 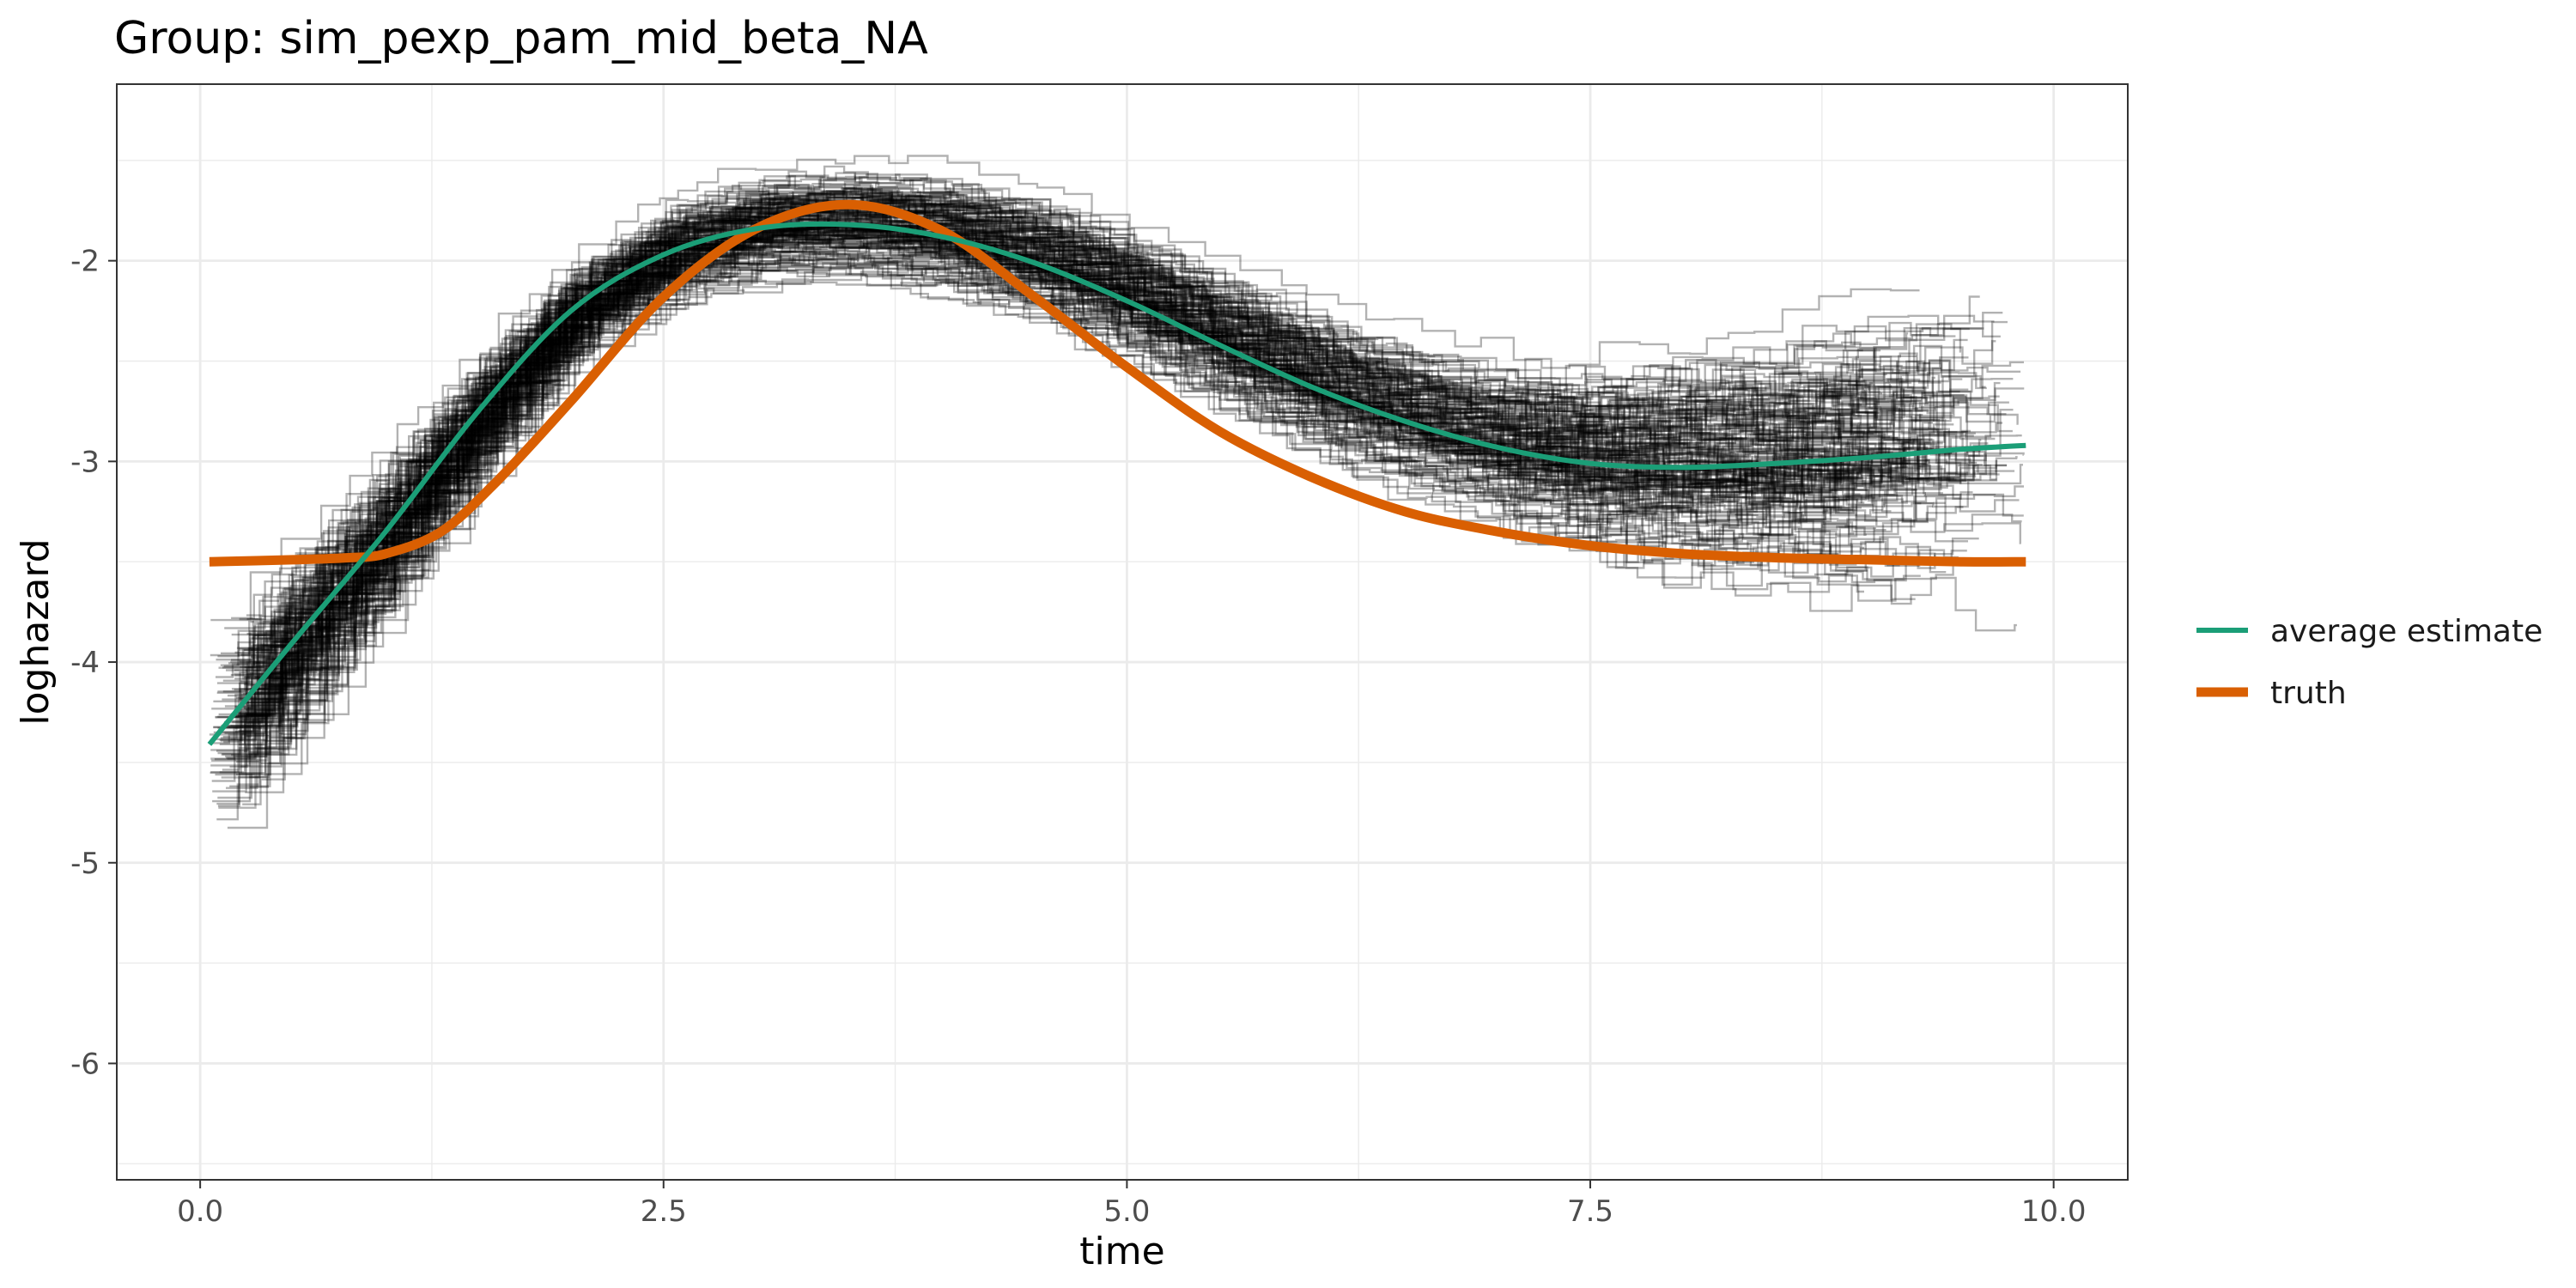 What do you see at coordinates (2406, 631) in the screenshot?
I see `legend-label: average estimate` at bounding box center [2406, 631].